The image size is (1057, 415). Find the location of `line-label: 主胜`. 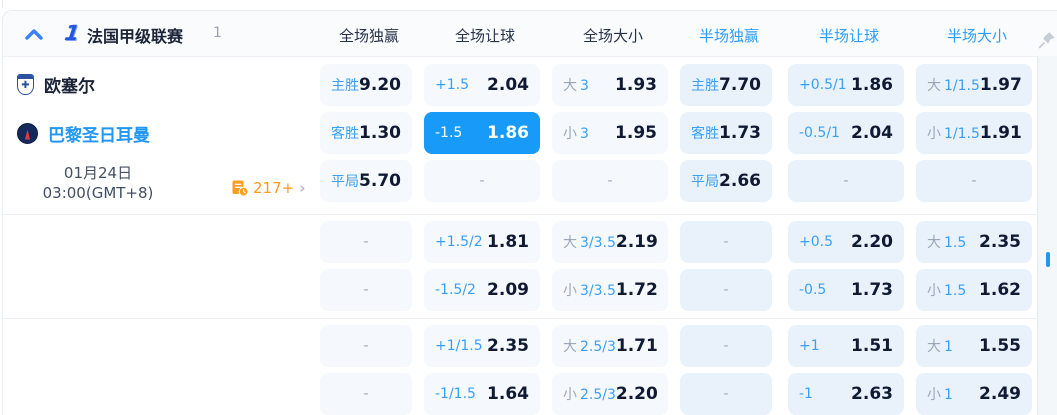

line-label: 主胜 is located at coordinates (705, 86).